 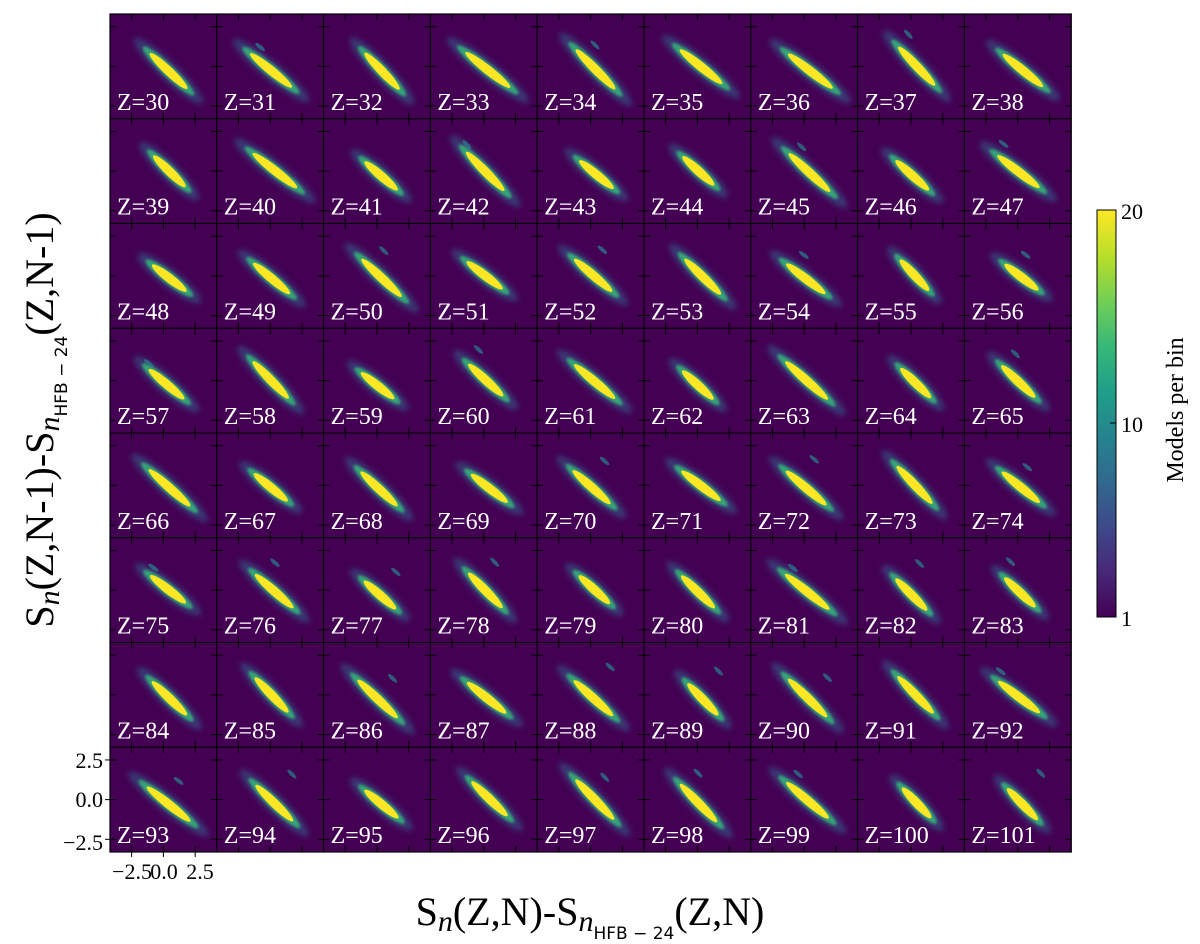 What do you see at coordinates (1003, 836) in the screenshot?
I see `panel-label: Z=101` at bounding box center [1003, 836].